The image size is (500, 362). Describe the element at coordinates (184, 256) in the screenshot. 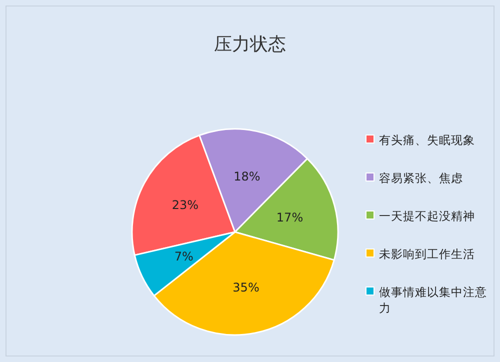

I see `data-label: 7%` at that location.